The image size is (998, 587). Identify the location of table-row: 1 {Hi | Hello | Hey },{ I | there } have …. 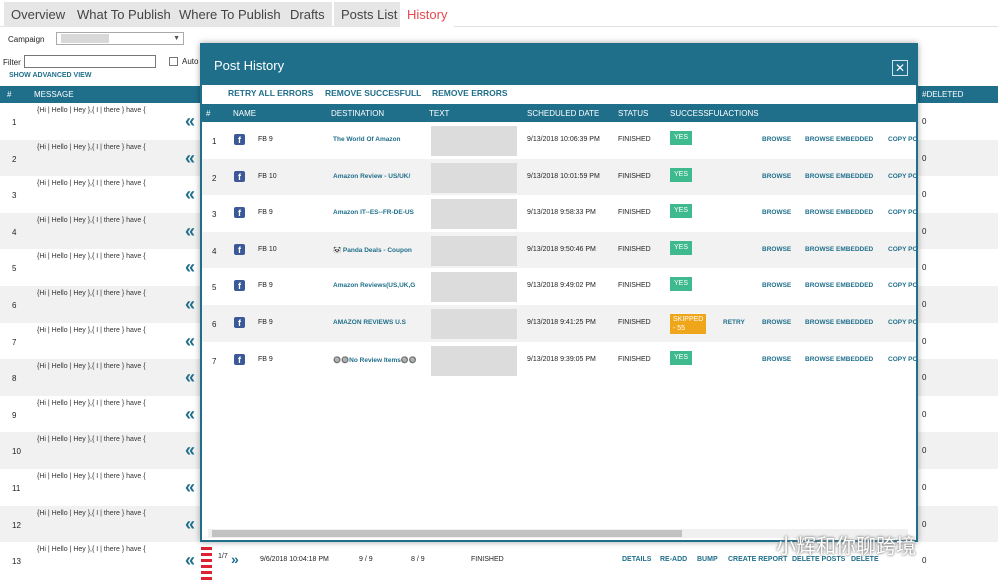
(499, 121).